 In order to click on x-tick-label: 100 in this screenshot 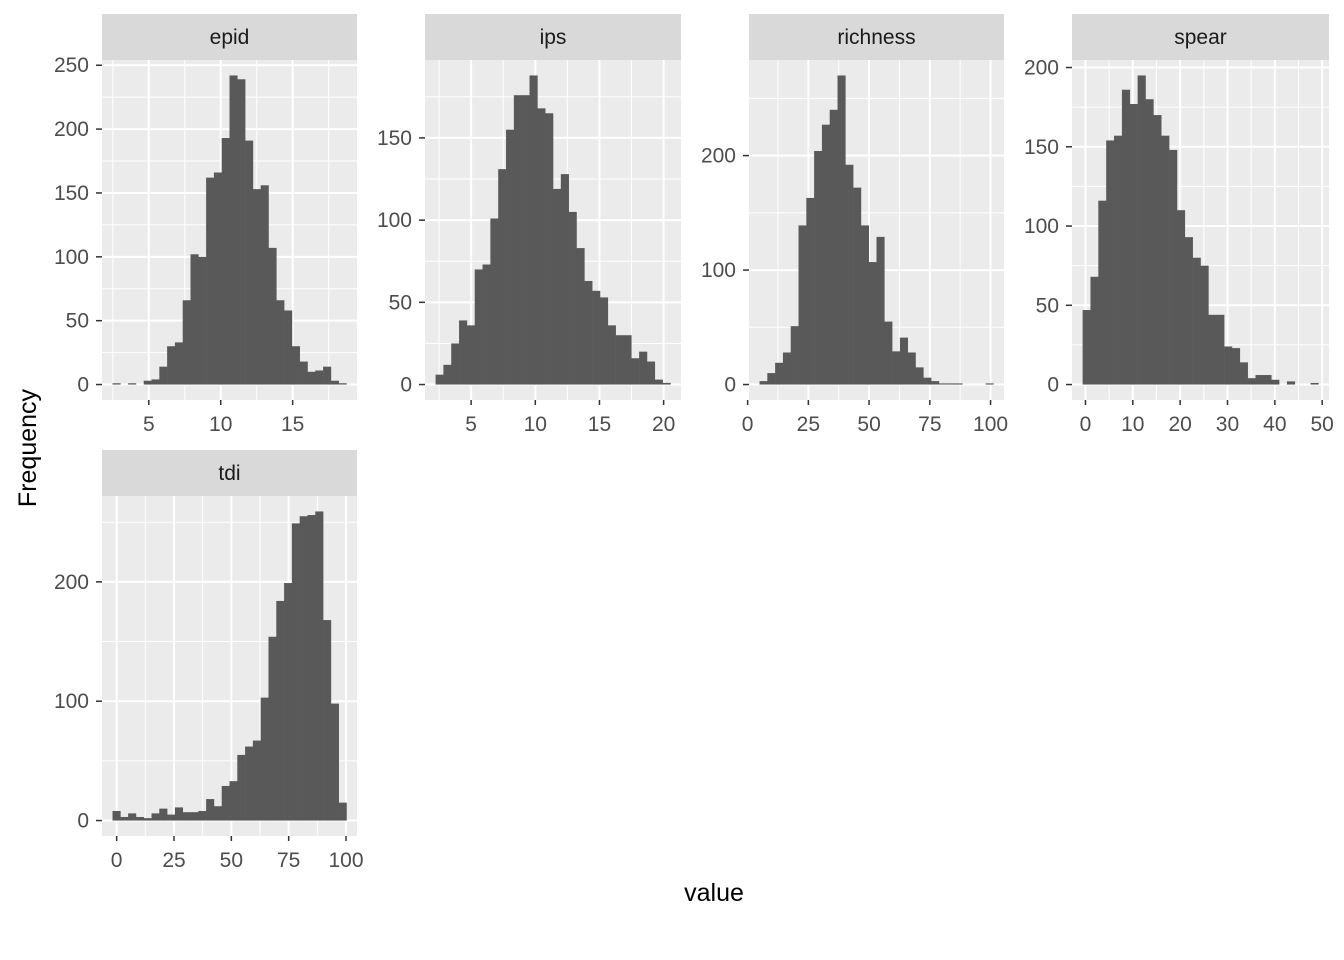, I will do `click(345, 860)`.